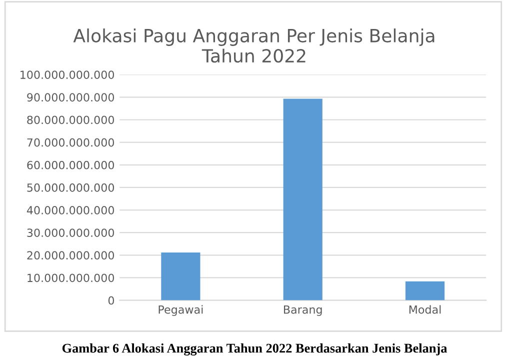  Describe the element at coordinates (111, 300) in the screenshot. I see `y-tick-label: 0` at that location.